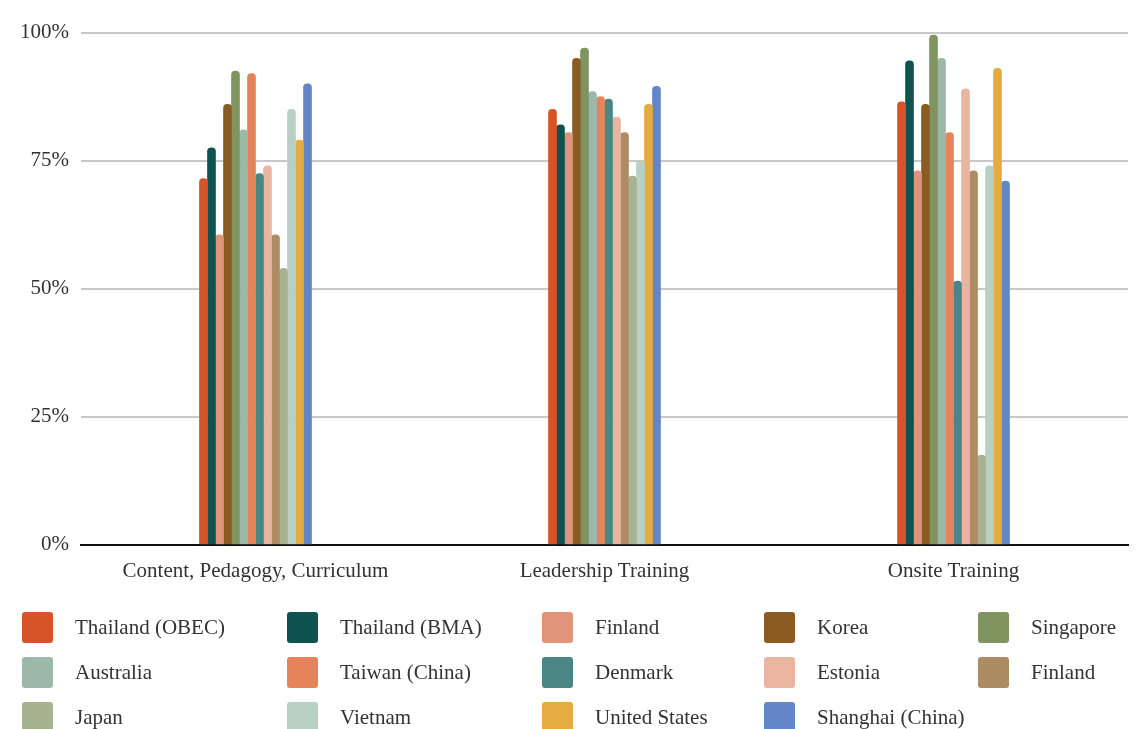 Image resolution: width=1141 pixels, height=729 pixels. I want to click on y-tick-label: 0%, so click(54, 543).